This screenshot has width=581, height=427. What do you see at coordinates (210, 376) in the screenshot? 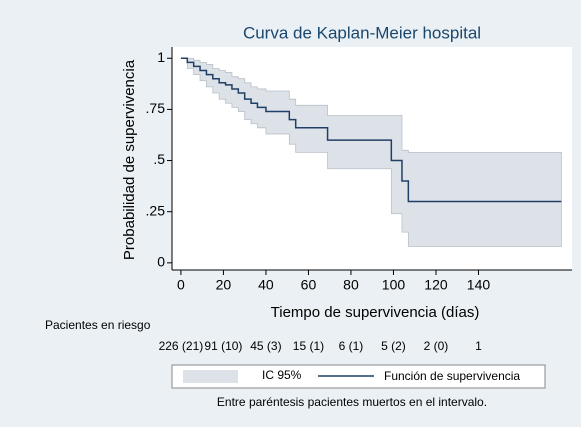
I see `legend-swatch` at bounding box center [210, 376].